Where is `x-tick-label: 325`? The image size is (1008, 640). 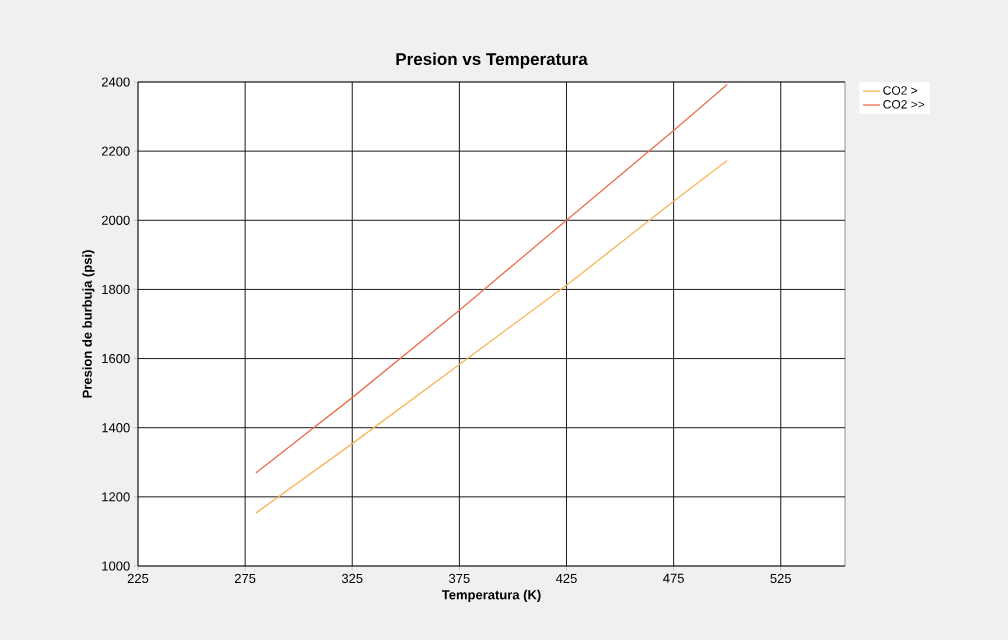
x-tick-label: 325 is located at coordinates (352, 578).